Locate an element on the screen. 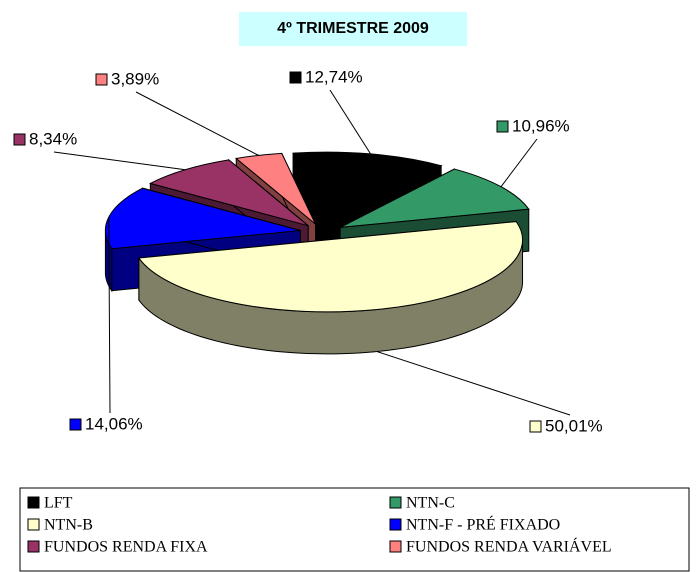 This screenshot has width=700, height=572. legend-label: LFT is located at coordinates (58, 503).